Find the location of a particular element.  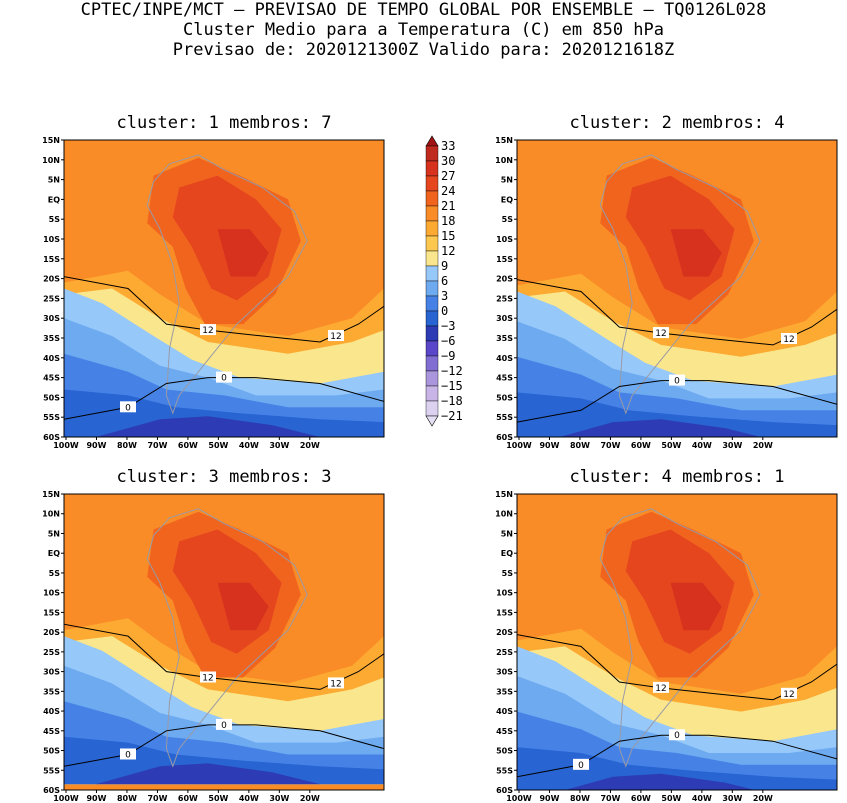

colorbar-label: 27 is located at coordinates (448, 176).